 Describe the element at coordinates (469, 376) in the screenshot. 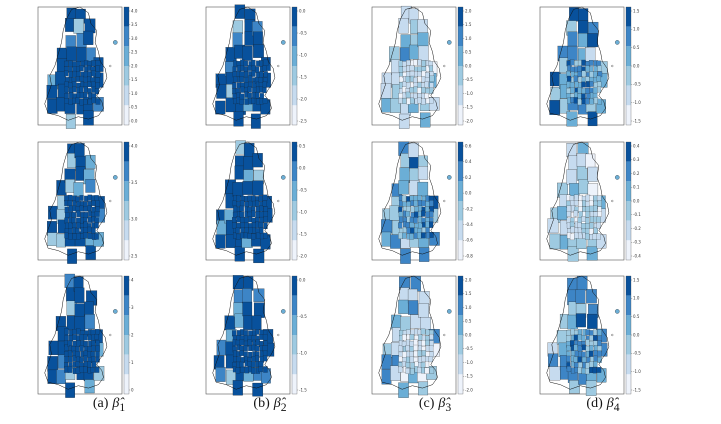

I see `legend-tick-label: -1.5` at that location.